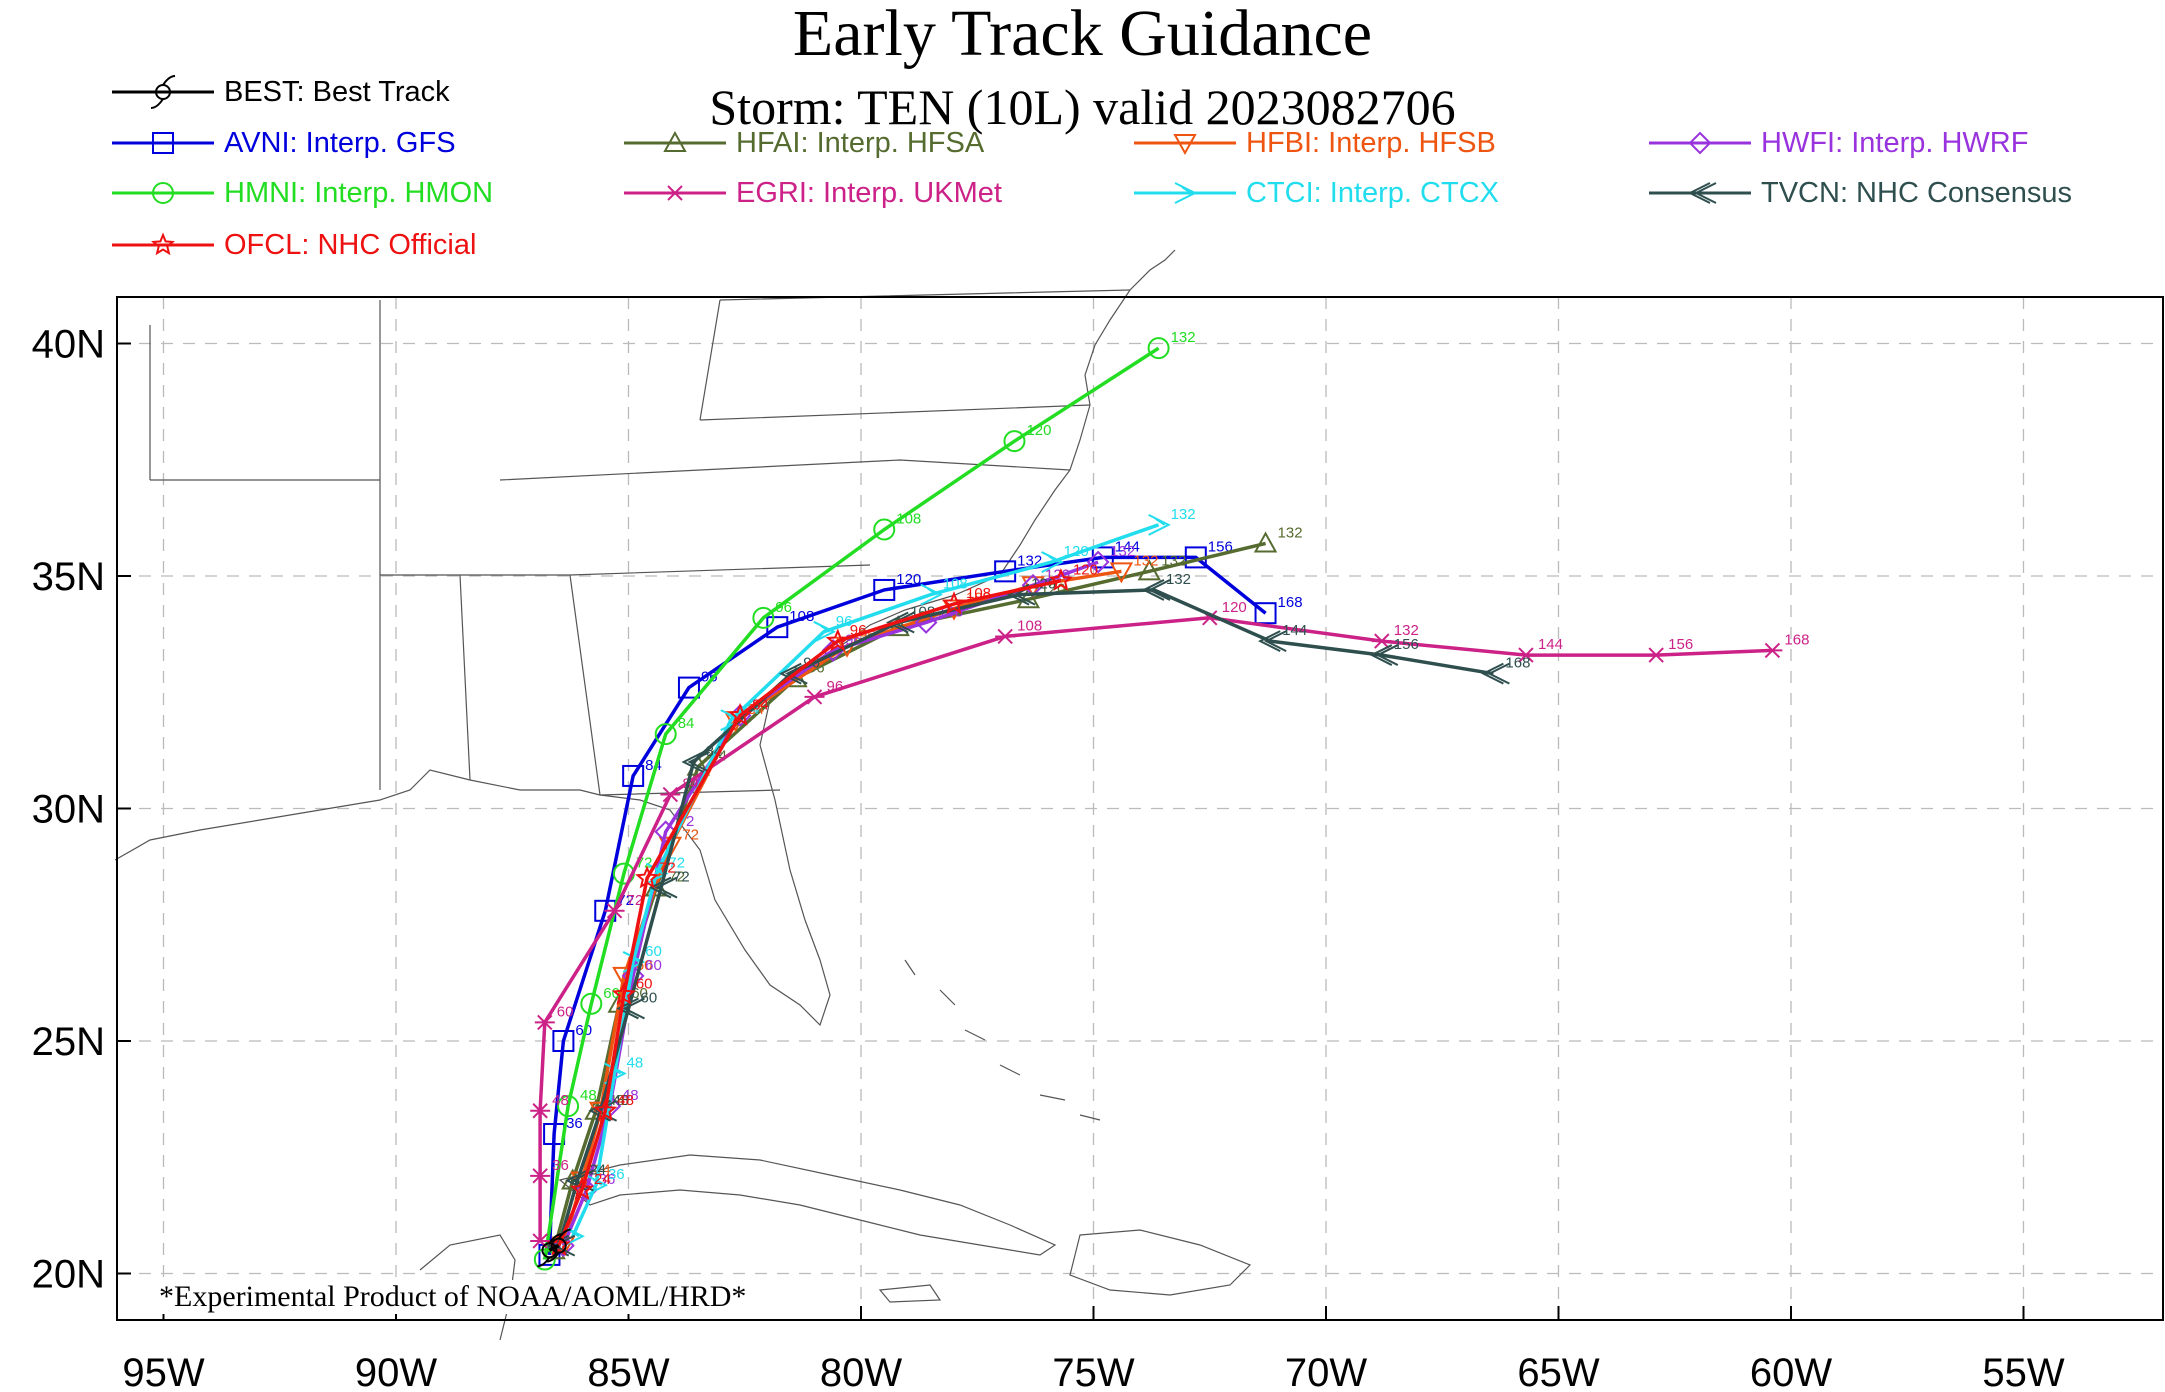 Image resolution: width=2165 pixels, height=1392 pixels. Describe the element at coordinates (1127, 546) in the screenshot. I see `forecast-hour-label: 144` at that location.